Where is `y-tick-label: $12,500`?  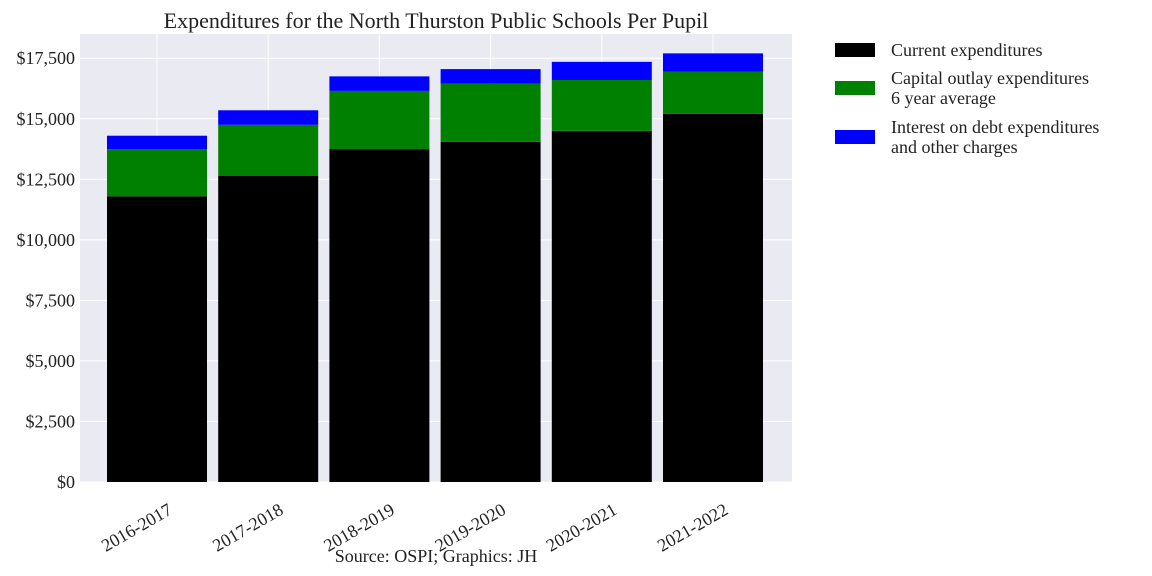 y-tick-label: $12,500 is located at coordinates (46, 179).